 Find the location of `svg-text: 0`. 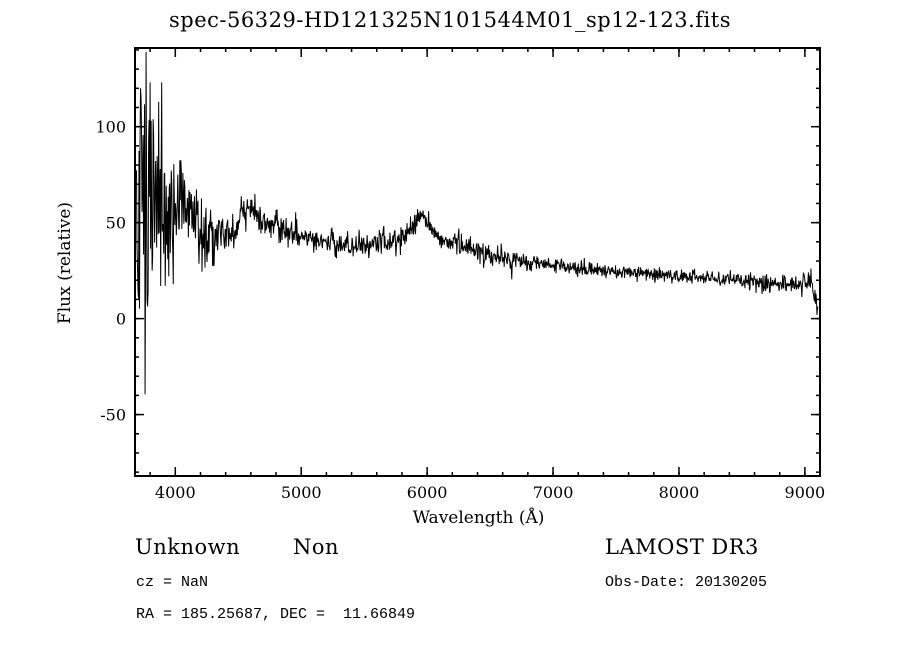

svg-text: 0 is located at coordinates (121, 319).